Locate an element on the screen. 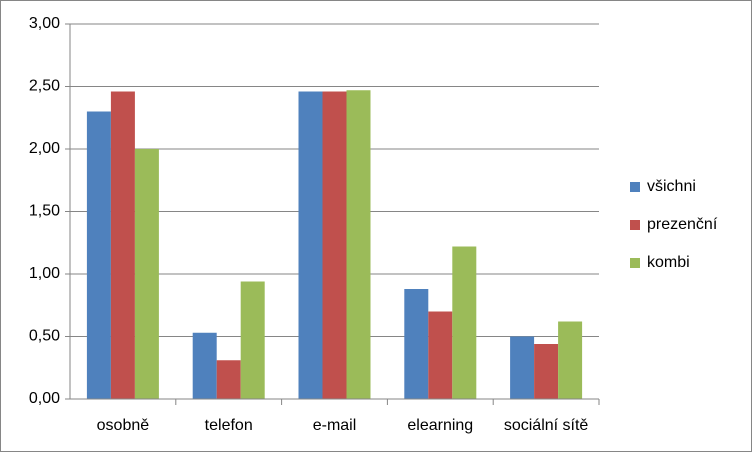 The image size is (752, 452). legend-label: všichni is located at coordinates (671, 186).